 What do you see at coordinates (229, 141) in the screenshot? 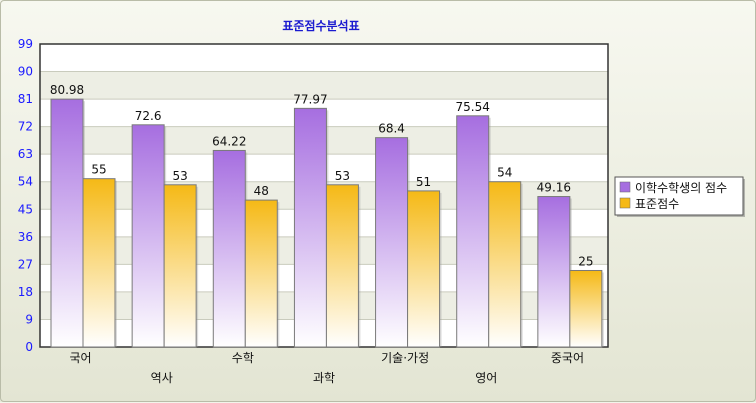
I see `data-label: 64.22` at bounding box center [229, 141].